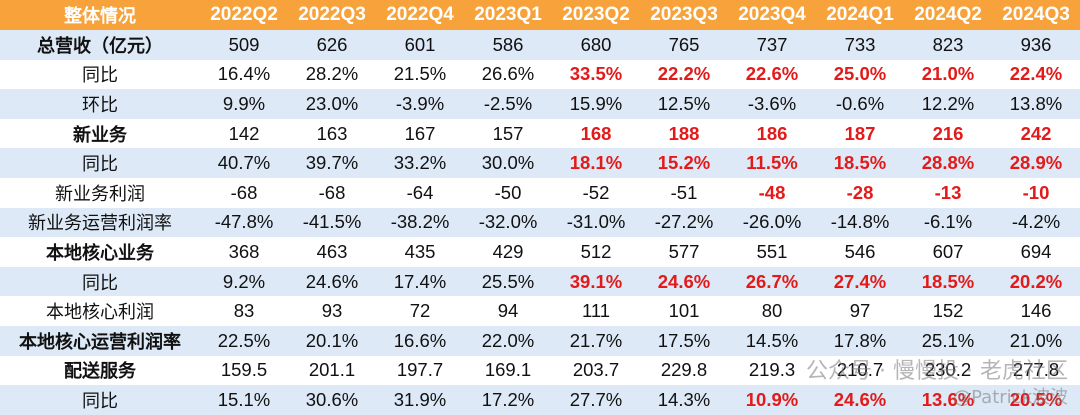  I want to click on table-cell: 429, so click(508, 252).